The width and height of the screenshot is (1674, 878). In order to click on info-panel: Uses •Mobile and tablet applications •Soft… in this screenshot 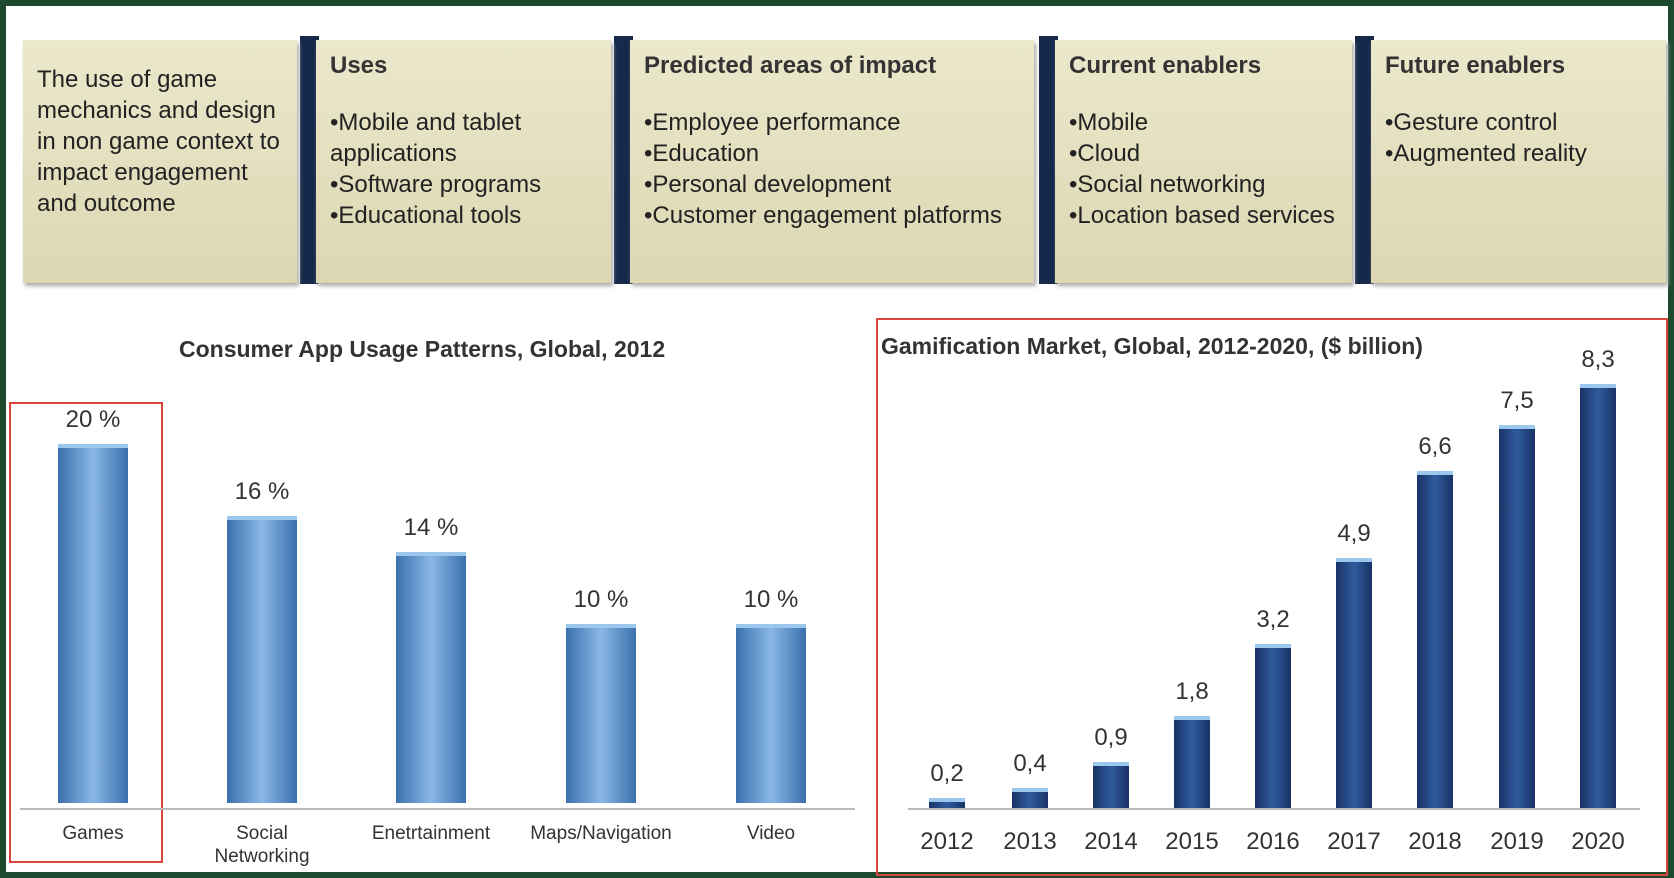, I will do `click(463, 161)`.